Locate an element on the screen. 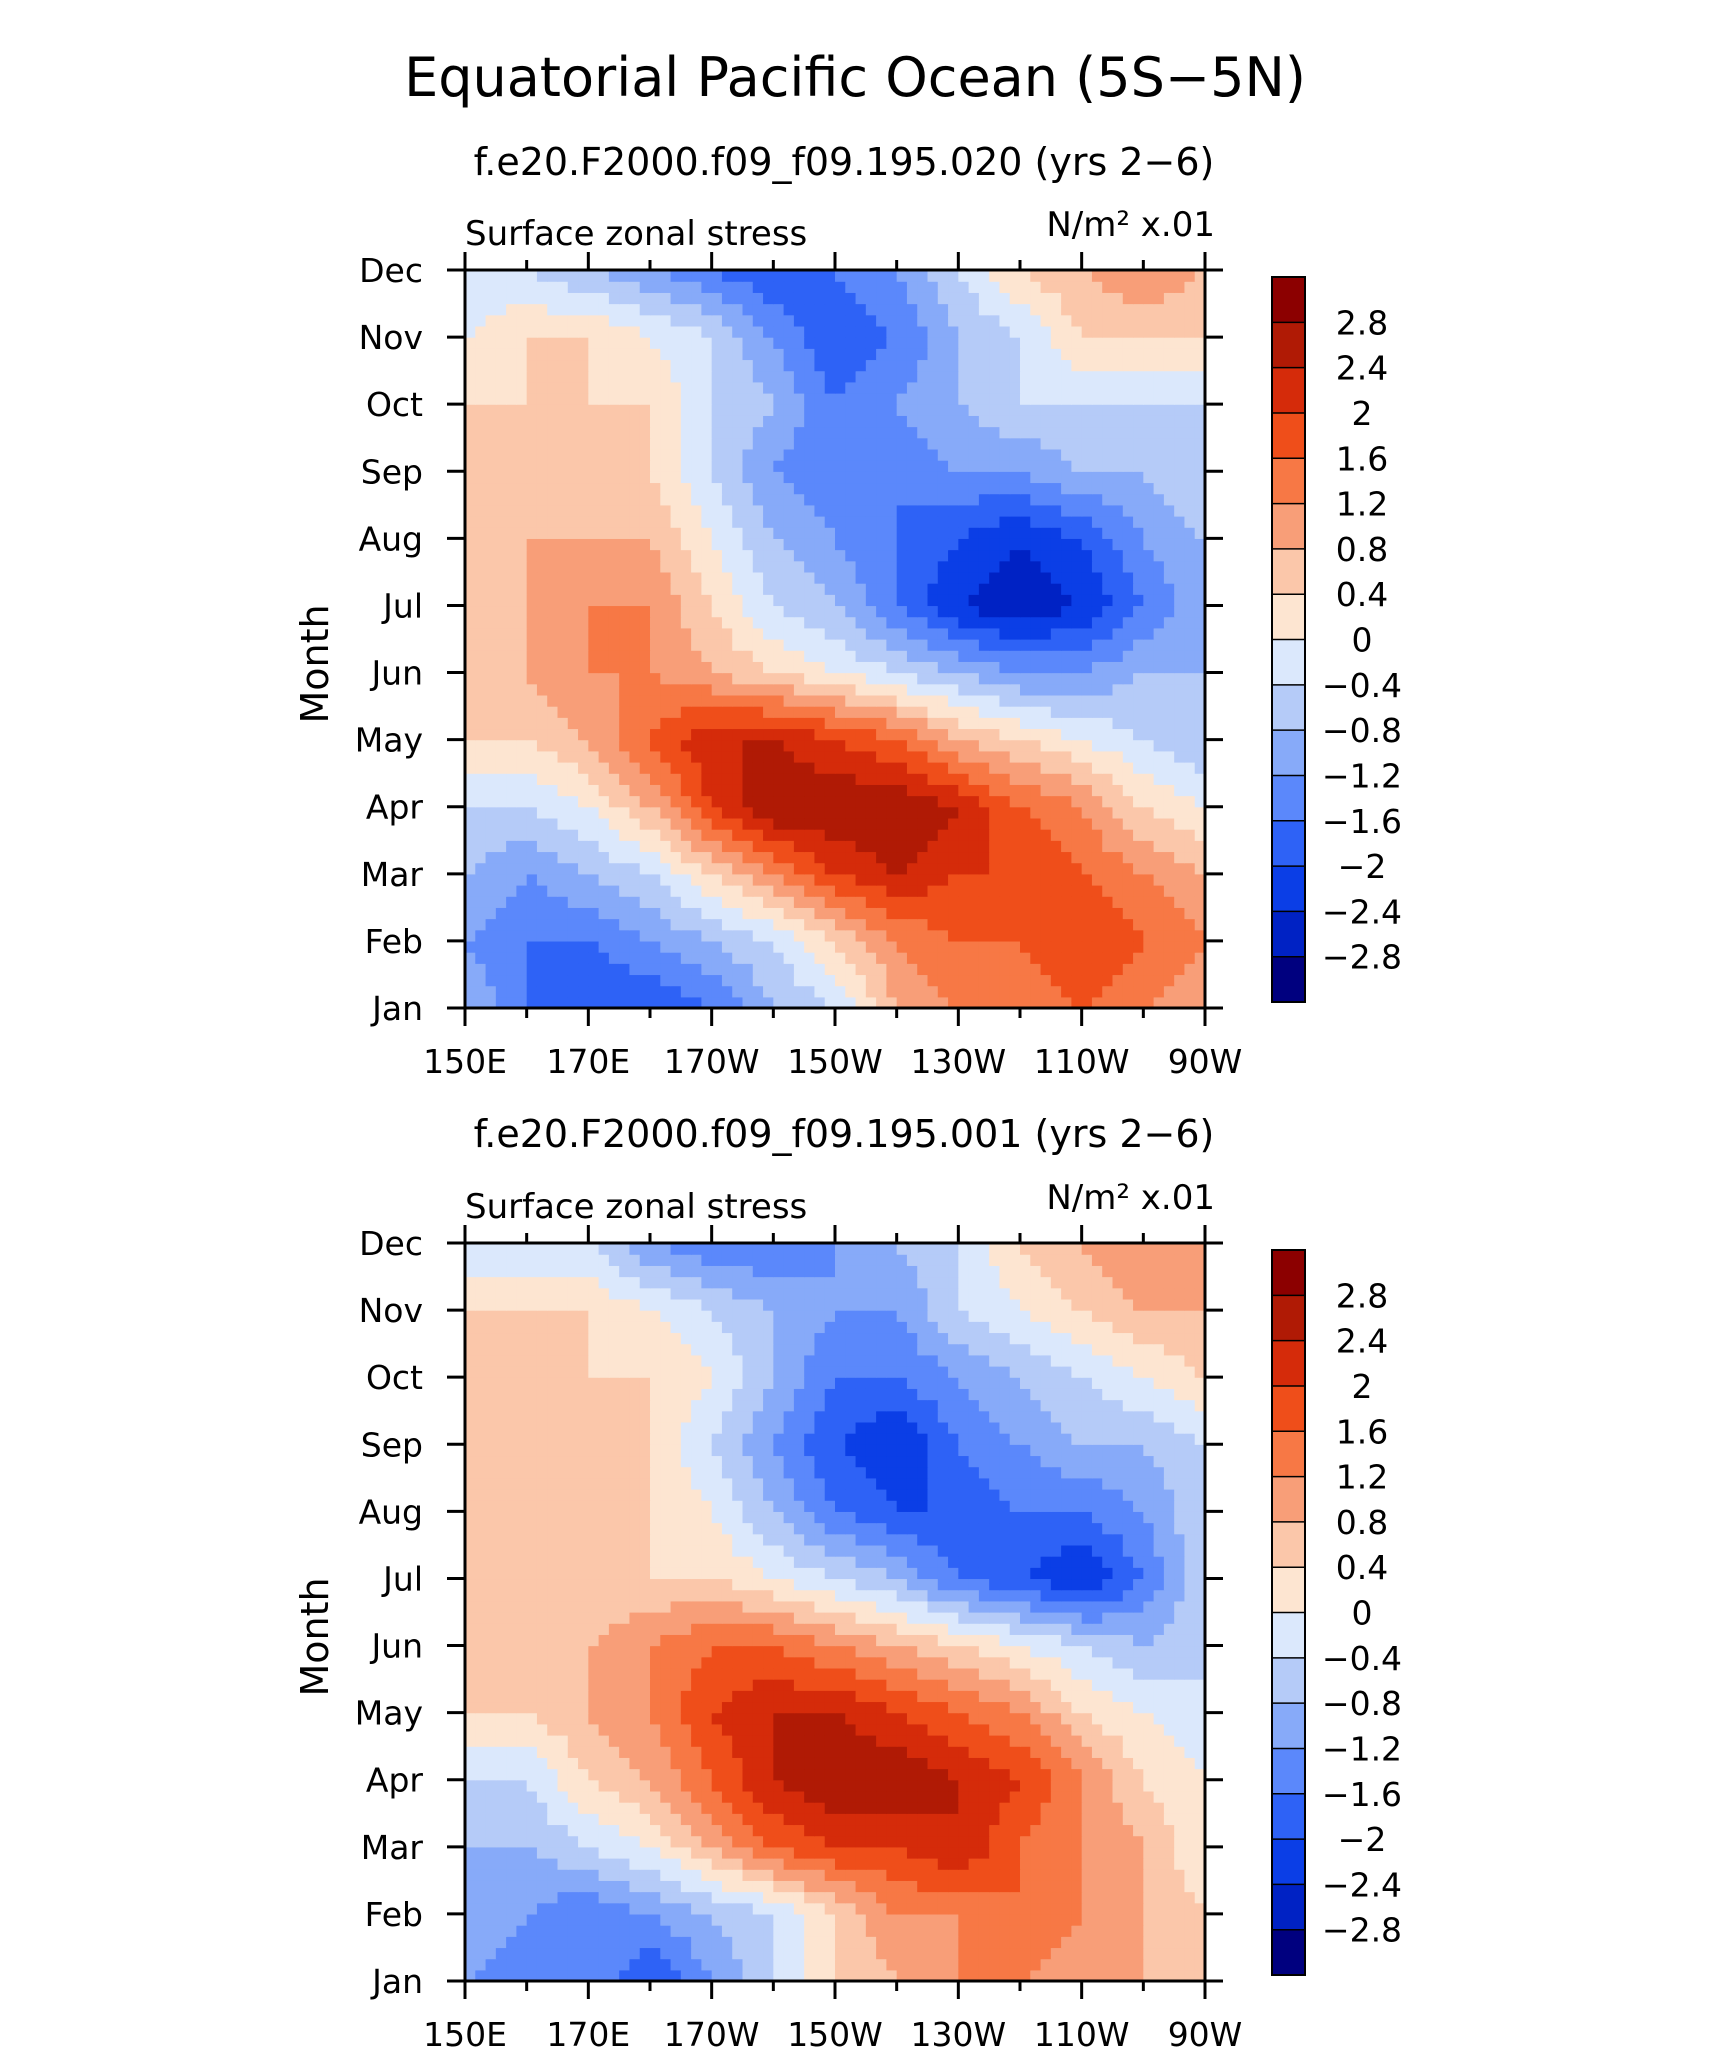 Image resolution: width=1710 pixels, height=2063 pixels. colorbar-swatch is located at coordinates (1288, 300).